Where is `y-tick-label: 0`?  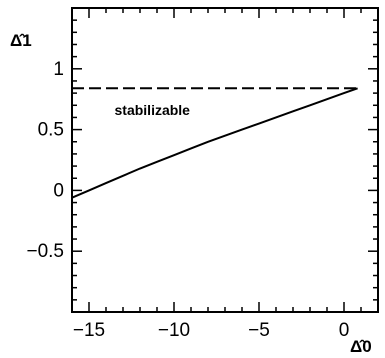 y-tick-label: 0 is located at coordinates (58, 190).